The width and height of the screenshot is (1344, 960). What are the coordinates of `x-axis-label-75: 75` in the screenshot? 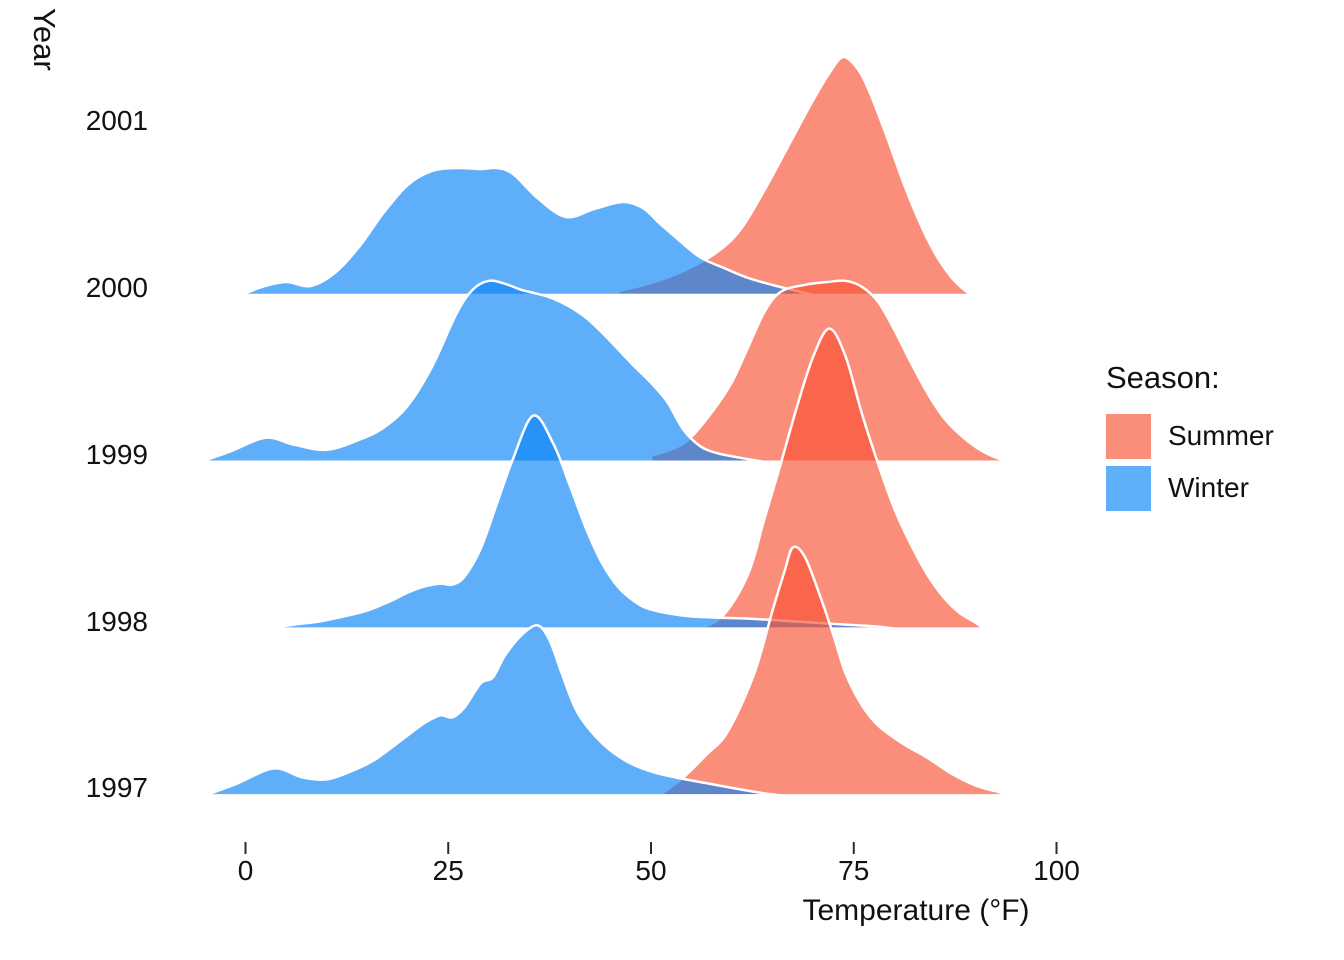 It's located at (854, 870).